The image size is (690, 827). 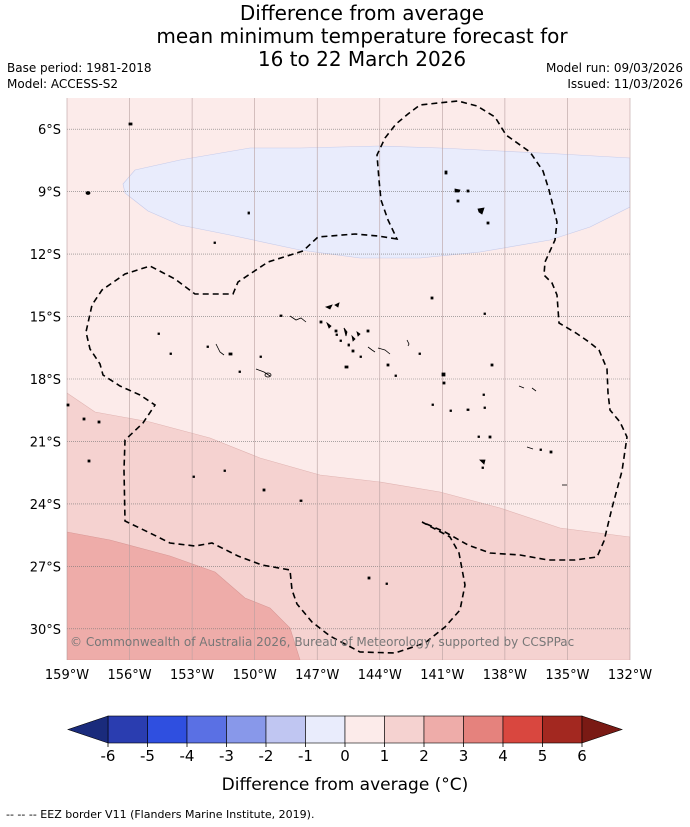 I want to click on latitude-label: 18°S, so click(x=45, y=380).